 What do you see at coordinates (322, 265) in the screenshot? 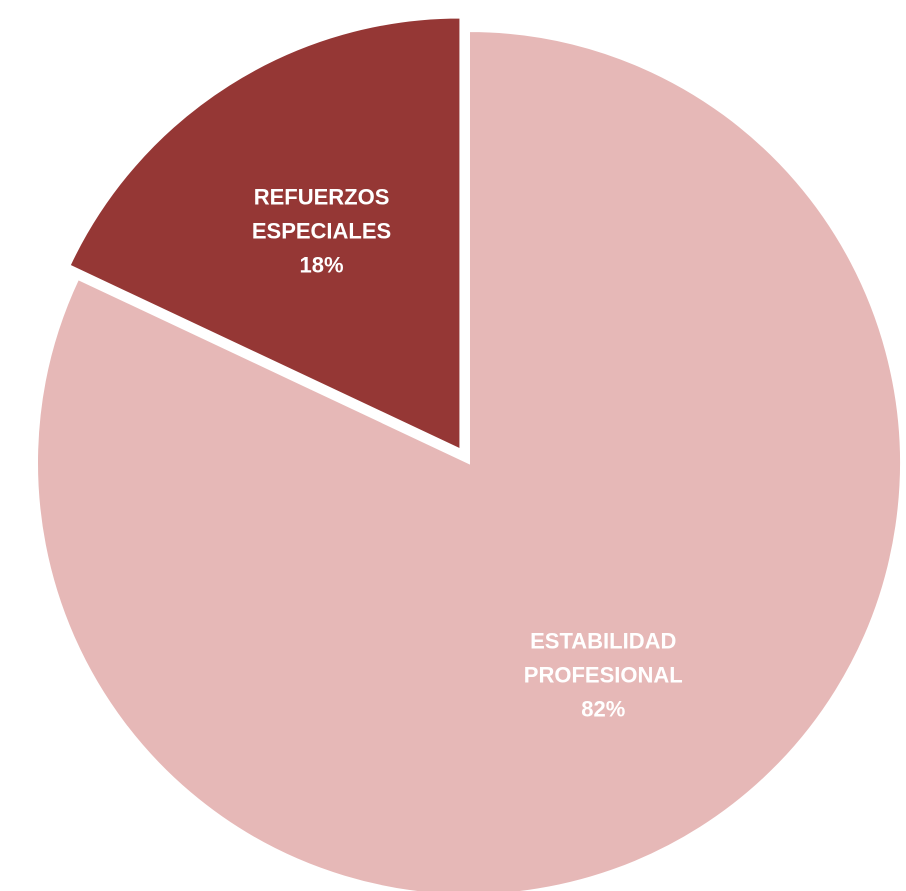
I see `slice-value-label: 18%` at bounding box center [322, 265].